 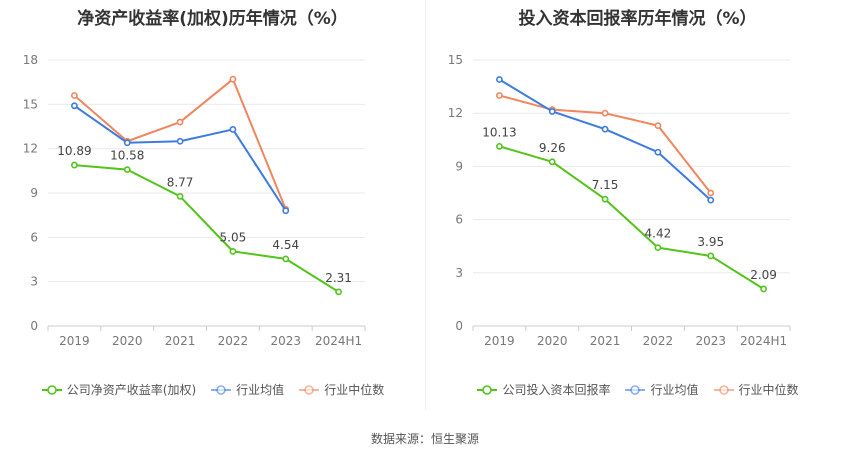 What do you see at coordinates (605, 185) in the screenshot?
I see `data-label: 7.15` at bounding box center [605, 185].